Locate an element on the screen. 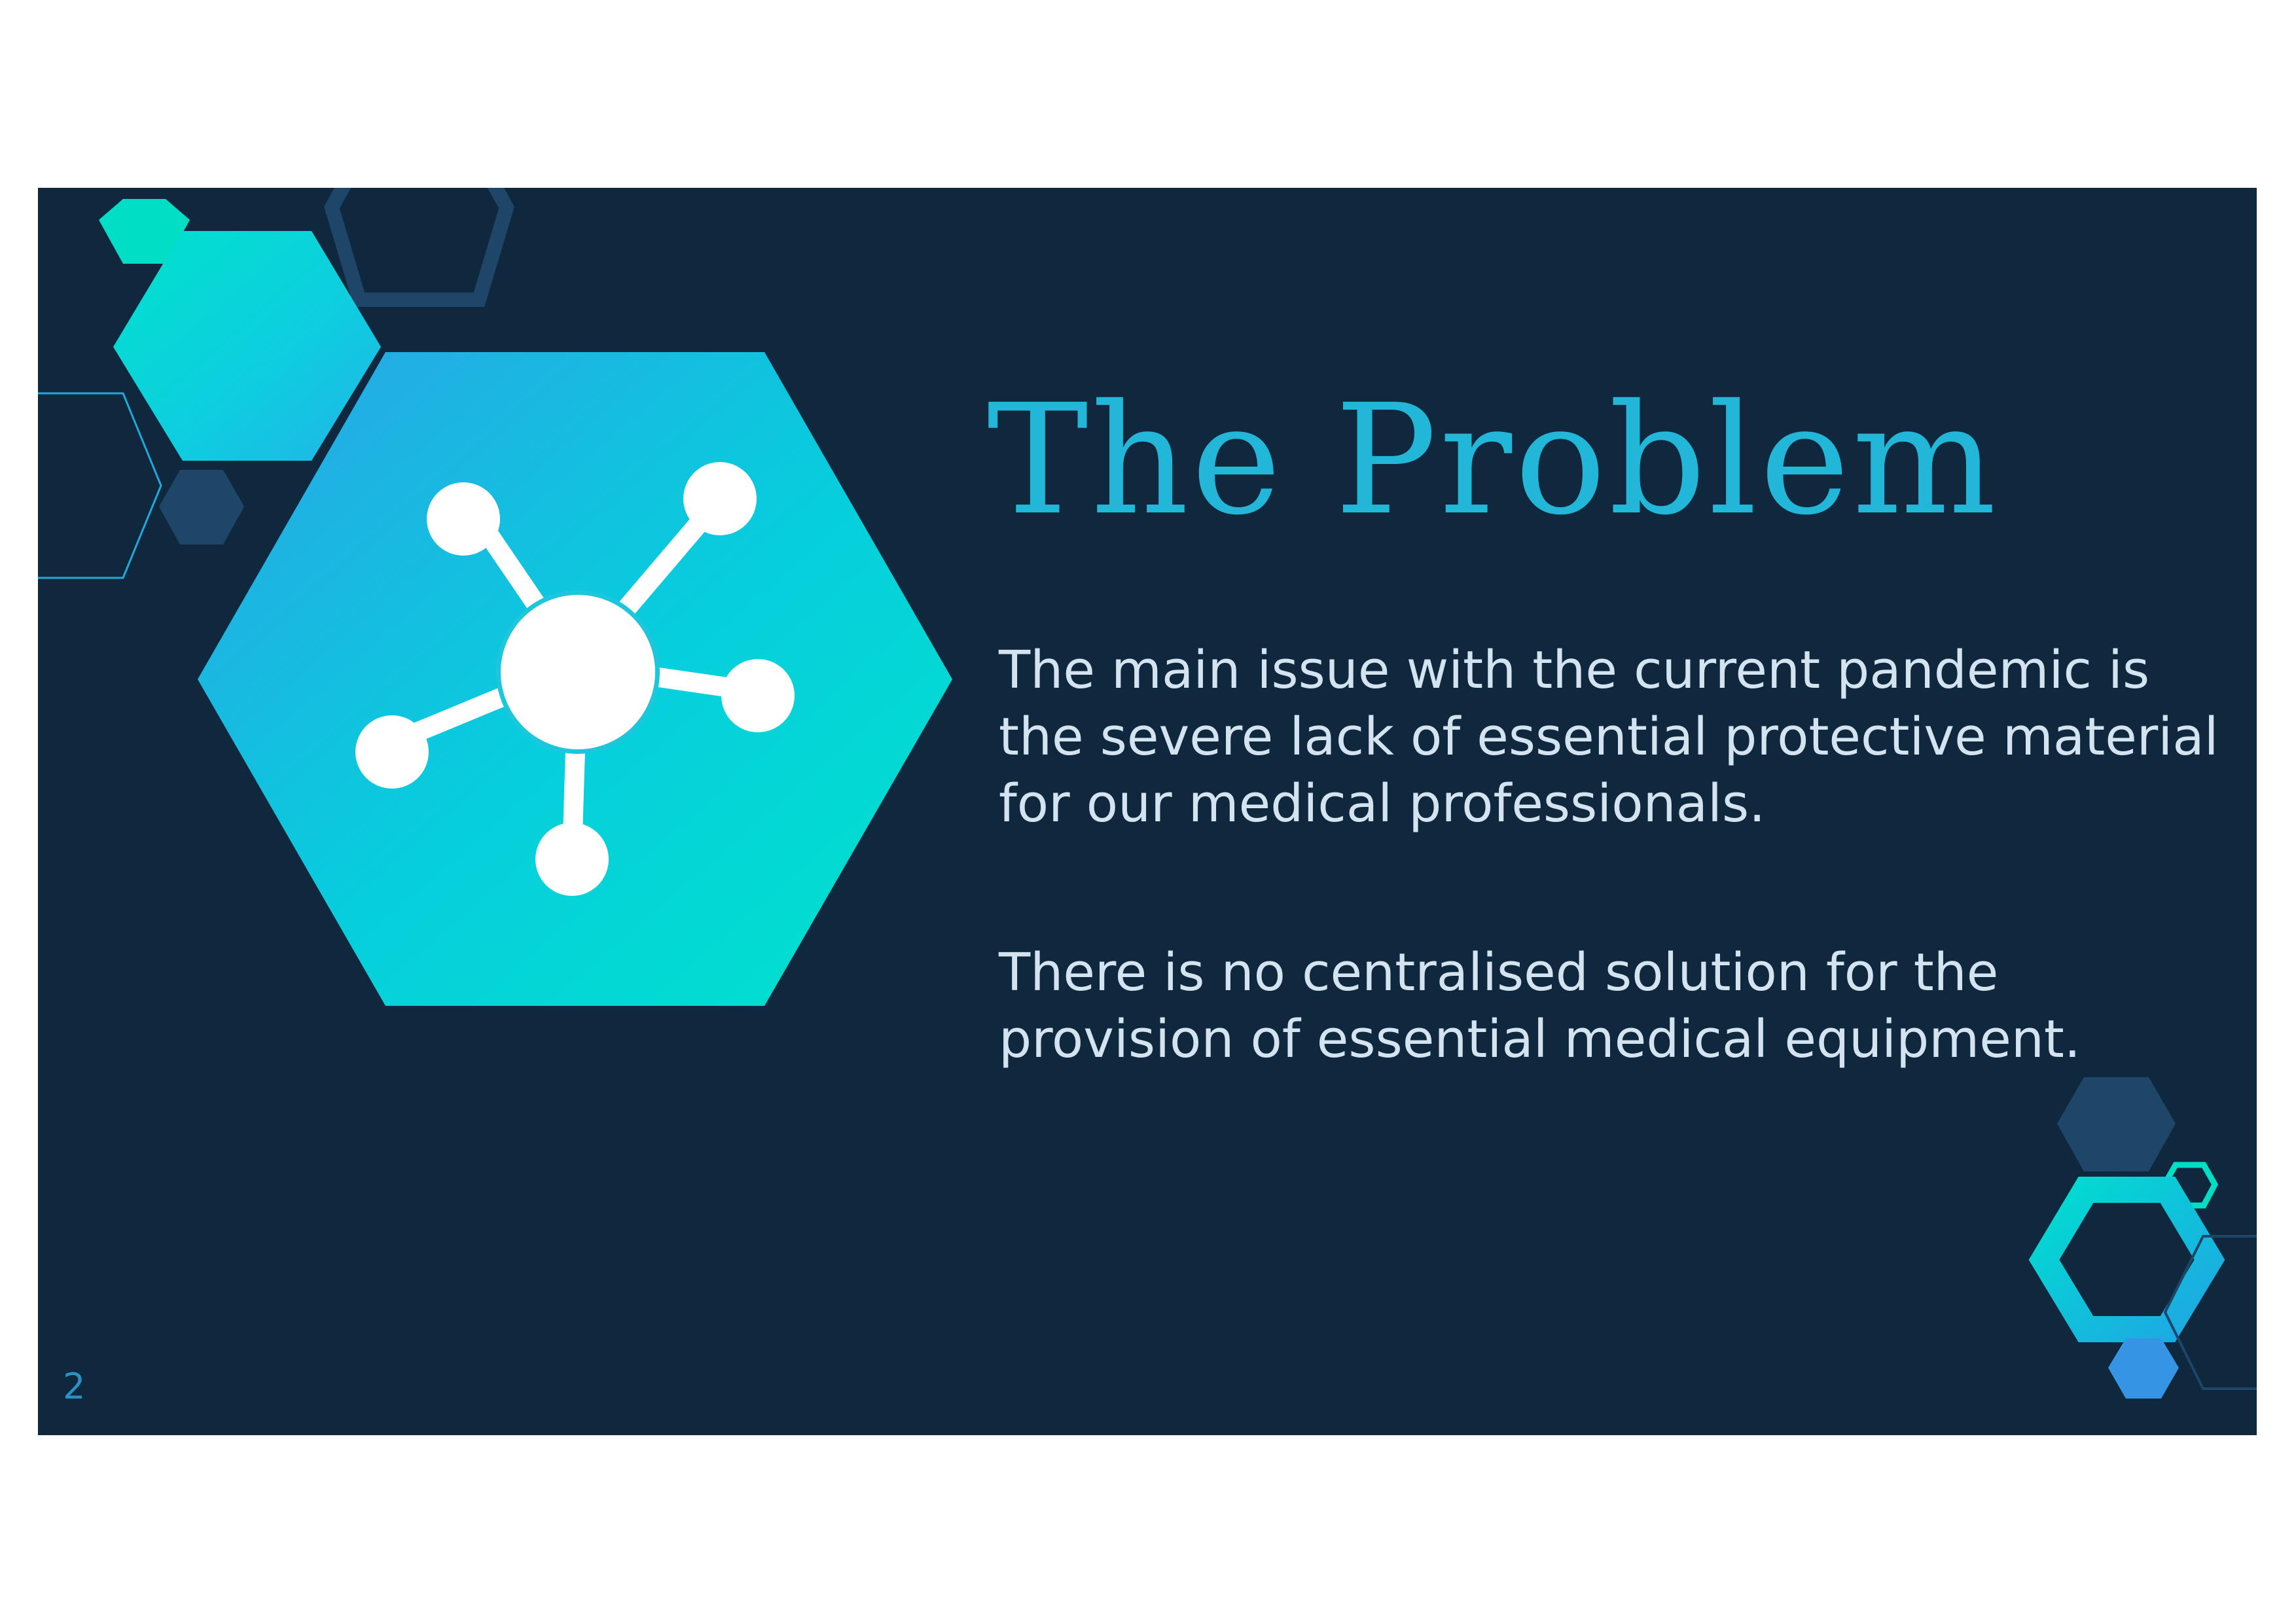 Image resolution: width=2296 pixels, height=1623 pixels. hexagon-dark-bottom-right is located at coordinates (2116, 1124).